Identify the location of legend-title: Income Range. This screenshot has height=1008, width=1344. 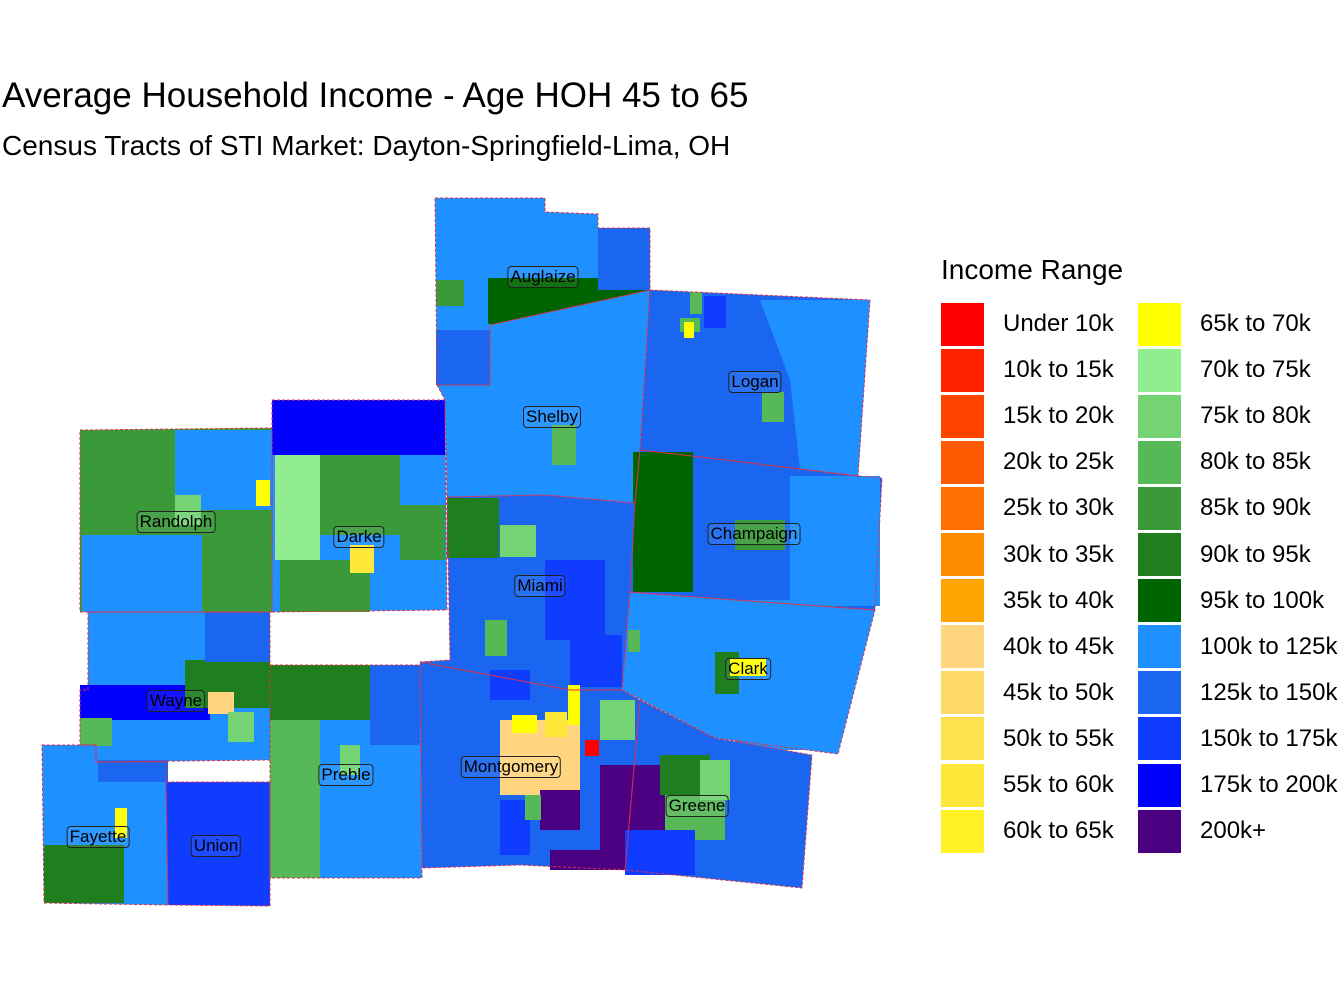
(1032, 269).